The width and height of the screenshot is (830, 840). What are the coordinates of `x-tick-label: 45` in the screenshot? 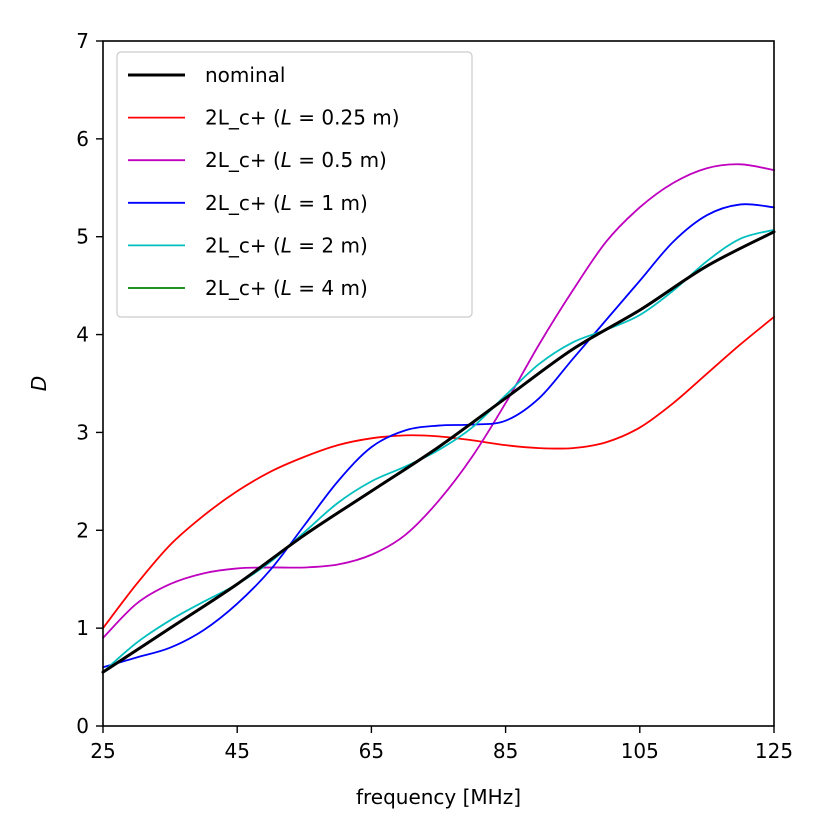 It's located at (236, 751).